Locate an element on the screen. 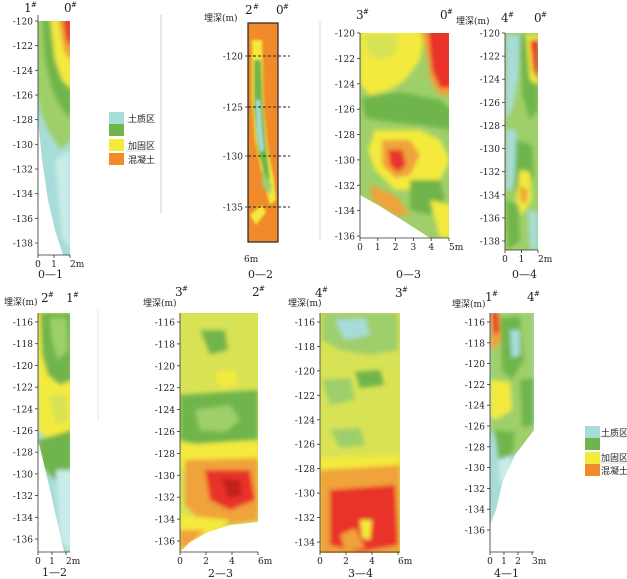 The width and height of the screenshot is (627, 579). y-axis-ticks: -120 -125 -130 -135 is located at coordinates (235, 133).